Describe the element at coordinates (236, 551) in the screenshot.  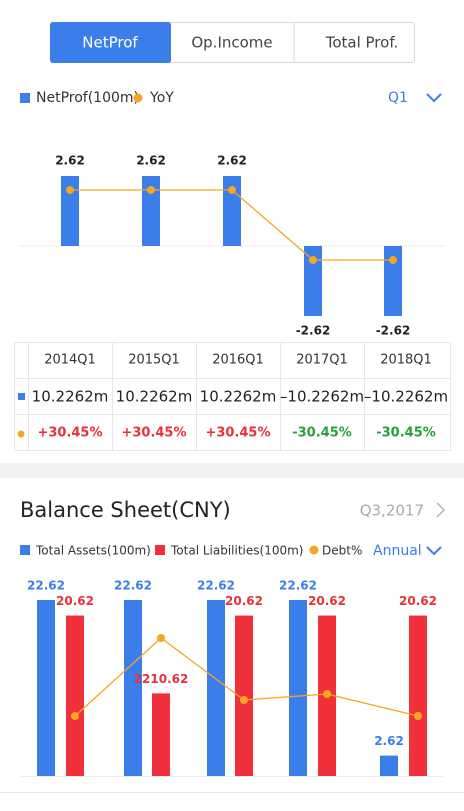
I see `legend-label: Total Liabilities(100m)` at that location.